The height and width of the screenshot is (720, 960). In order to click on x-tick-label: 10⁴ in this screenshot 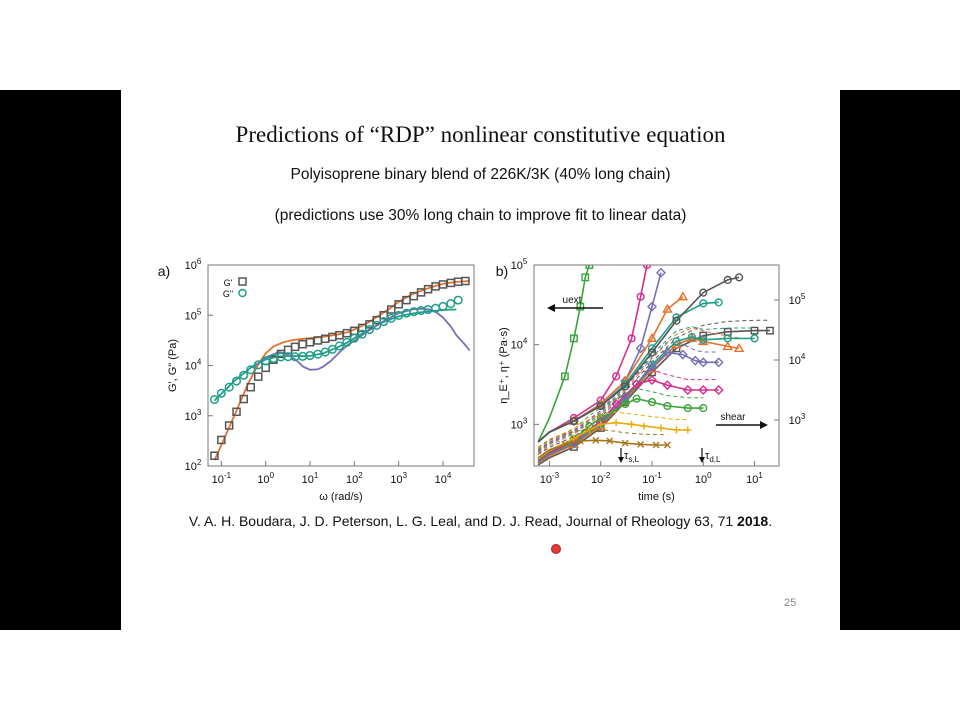, I will do `click(443, 478)`.